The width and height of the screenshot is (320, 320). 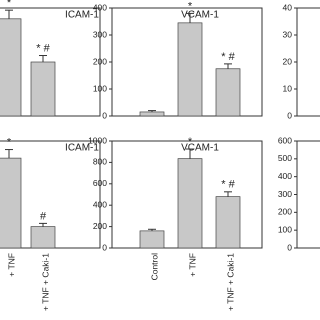 I want to click on y-tick-label: 20, so click(x=288, y=61).